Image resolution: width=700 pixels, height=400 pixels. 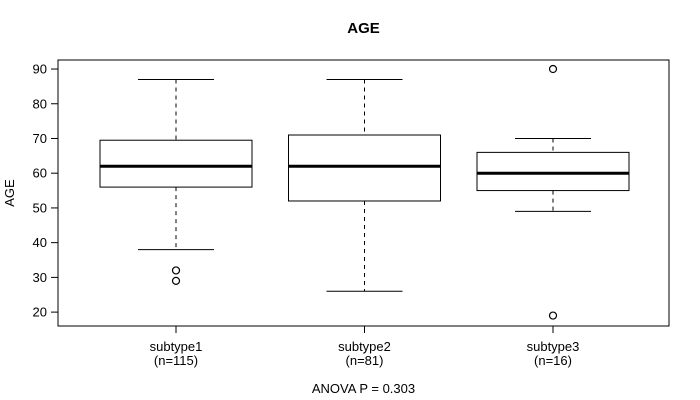 I want to click on footer-annotation: ANOVA P = 0.303, so click(x=363, y=388).